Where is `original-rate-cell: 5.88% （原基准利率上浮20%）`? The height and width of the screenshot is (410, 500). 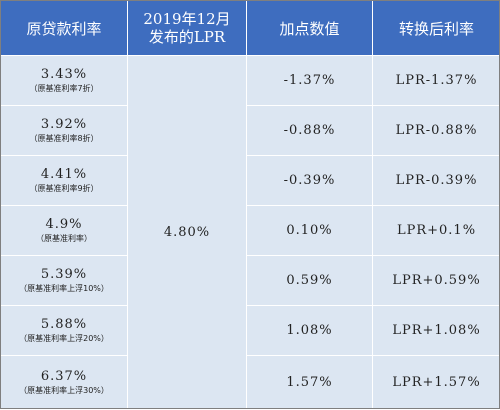
original-rate-cell: 5.88% （原基准利率上浮20%） is located at coordinates (64, 331).